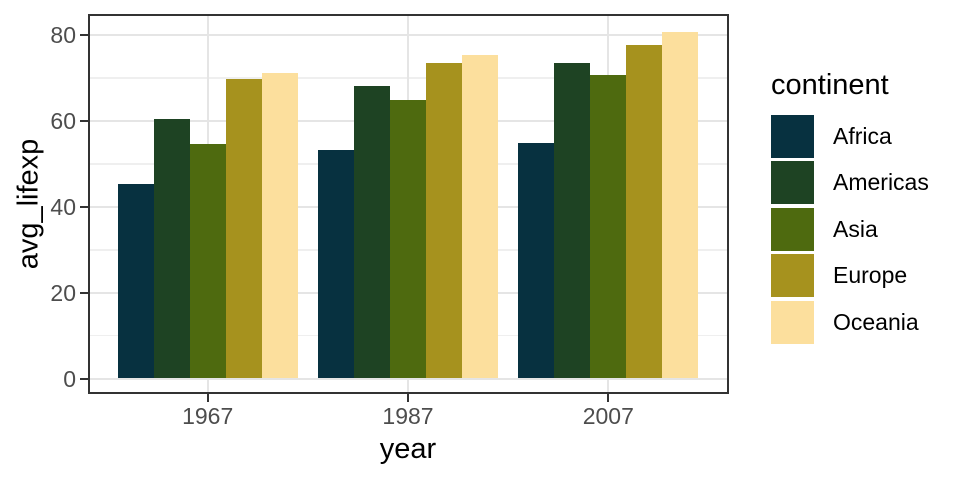 This screenshot has width=960, height=480. Describe the element at coordinates (207, 261) in the screenshot. I see `bar-asia-1967` at that location.